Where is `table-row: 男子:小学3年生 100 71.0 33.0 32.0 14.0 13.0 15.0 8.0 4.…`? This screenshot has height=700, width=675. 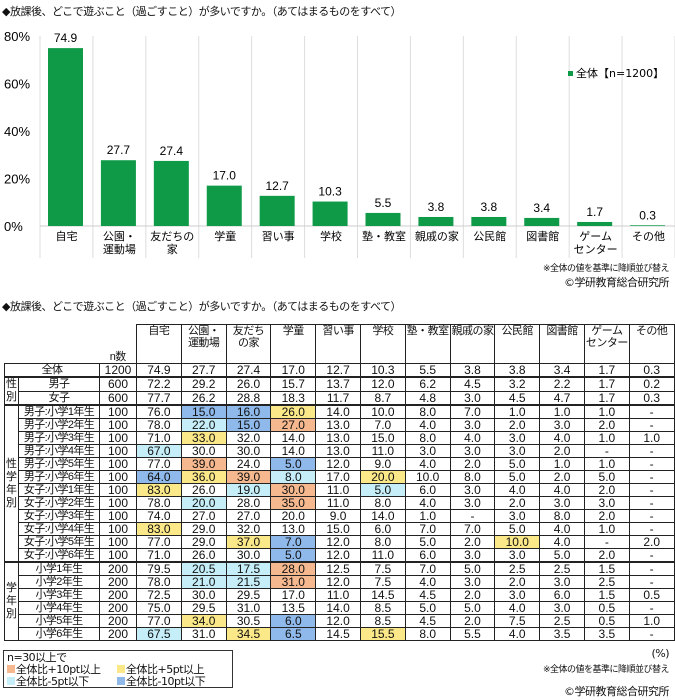 table-row: 男子:小学3年生 100 71.0 33.0 32.0 14.0 13.0 15.0 8.0 4.… is located at coordinates (340, 438).